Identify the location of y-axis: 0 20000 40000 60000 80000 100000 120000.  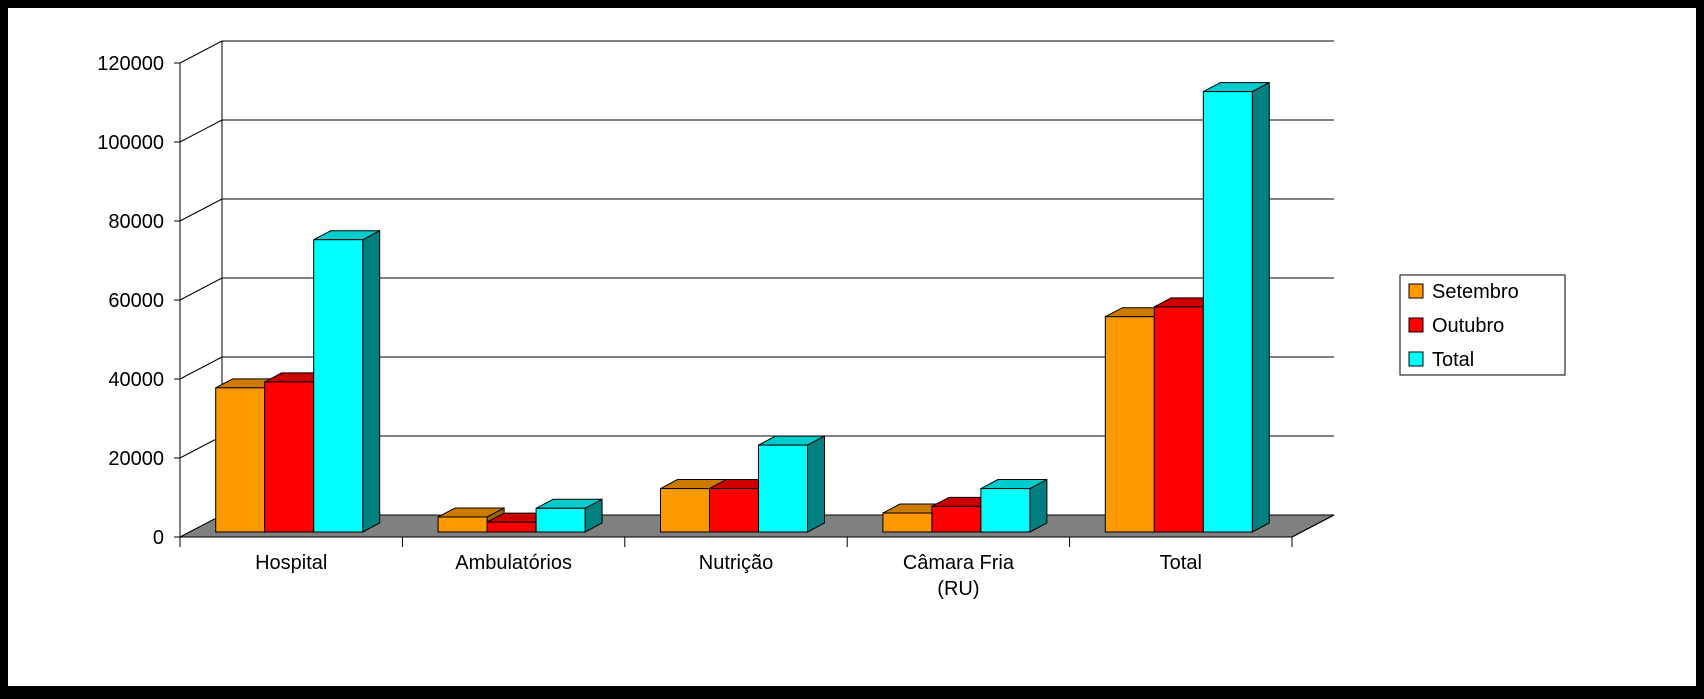
(139, 301).